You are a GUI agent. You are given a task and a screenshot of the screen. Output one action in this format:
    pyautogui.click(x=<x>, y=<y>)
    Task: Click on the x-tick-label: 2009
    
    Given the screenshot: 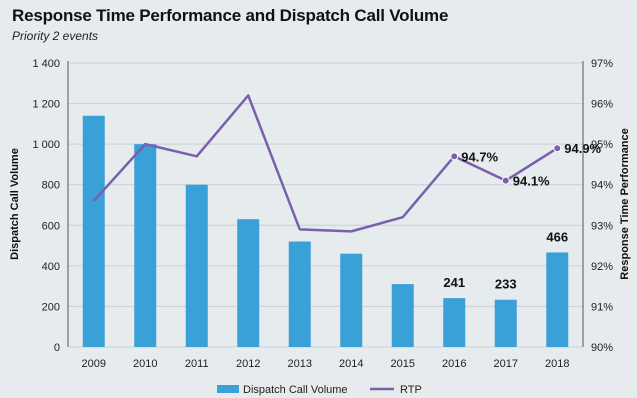 What is the action you would take?
    pyautogui.click(x=94, y=364)
    